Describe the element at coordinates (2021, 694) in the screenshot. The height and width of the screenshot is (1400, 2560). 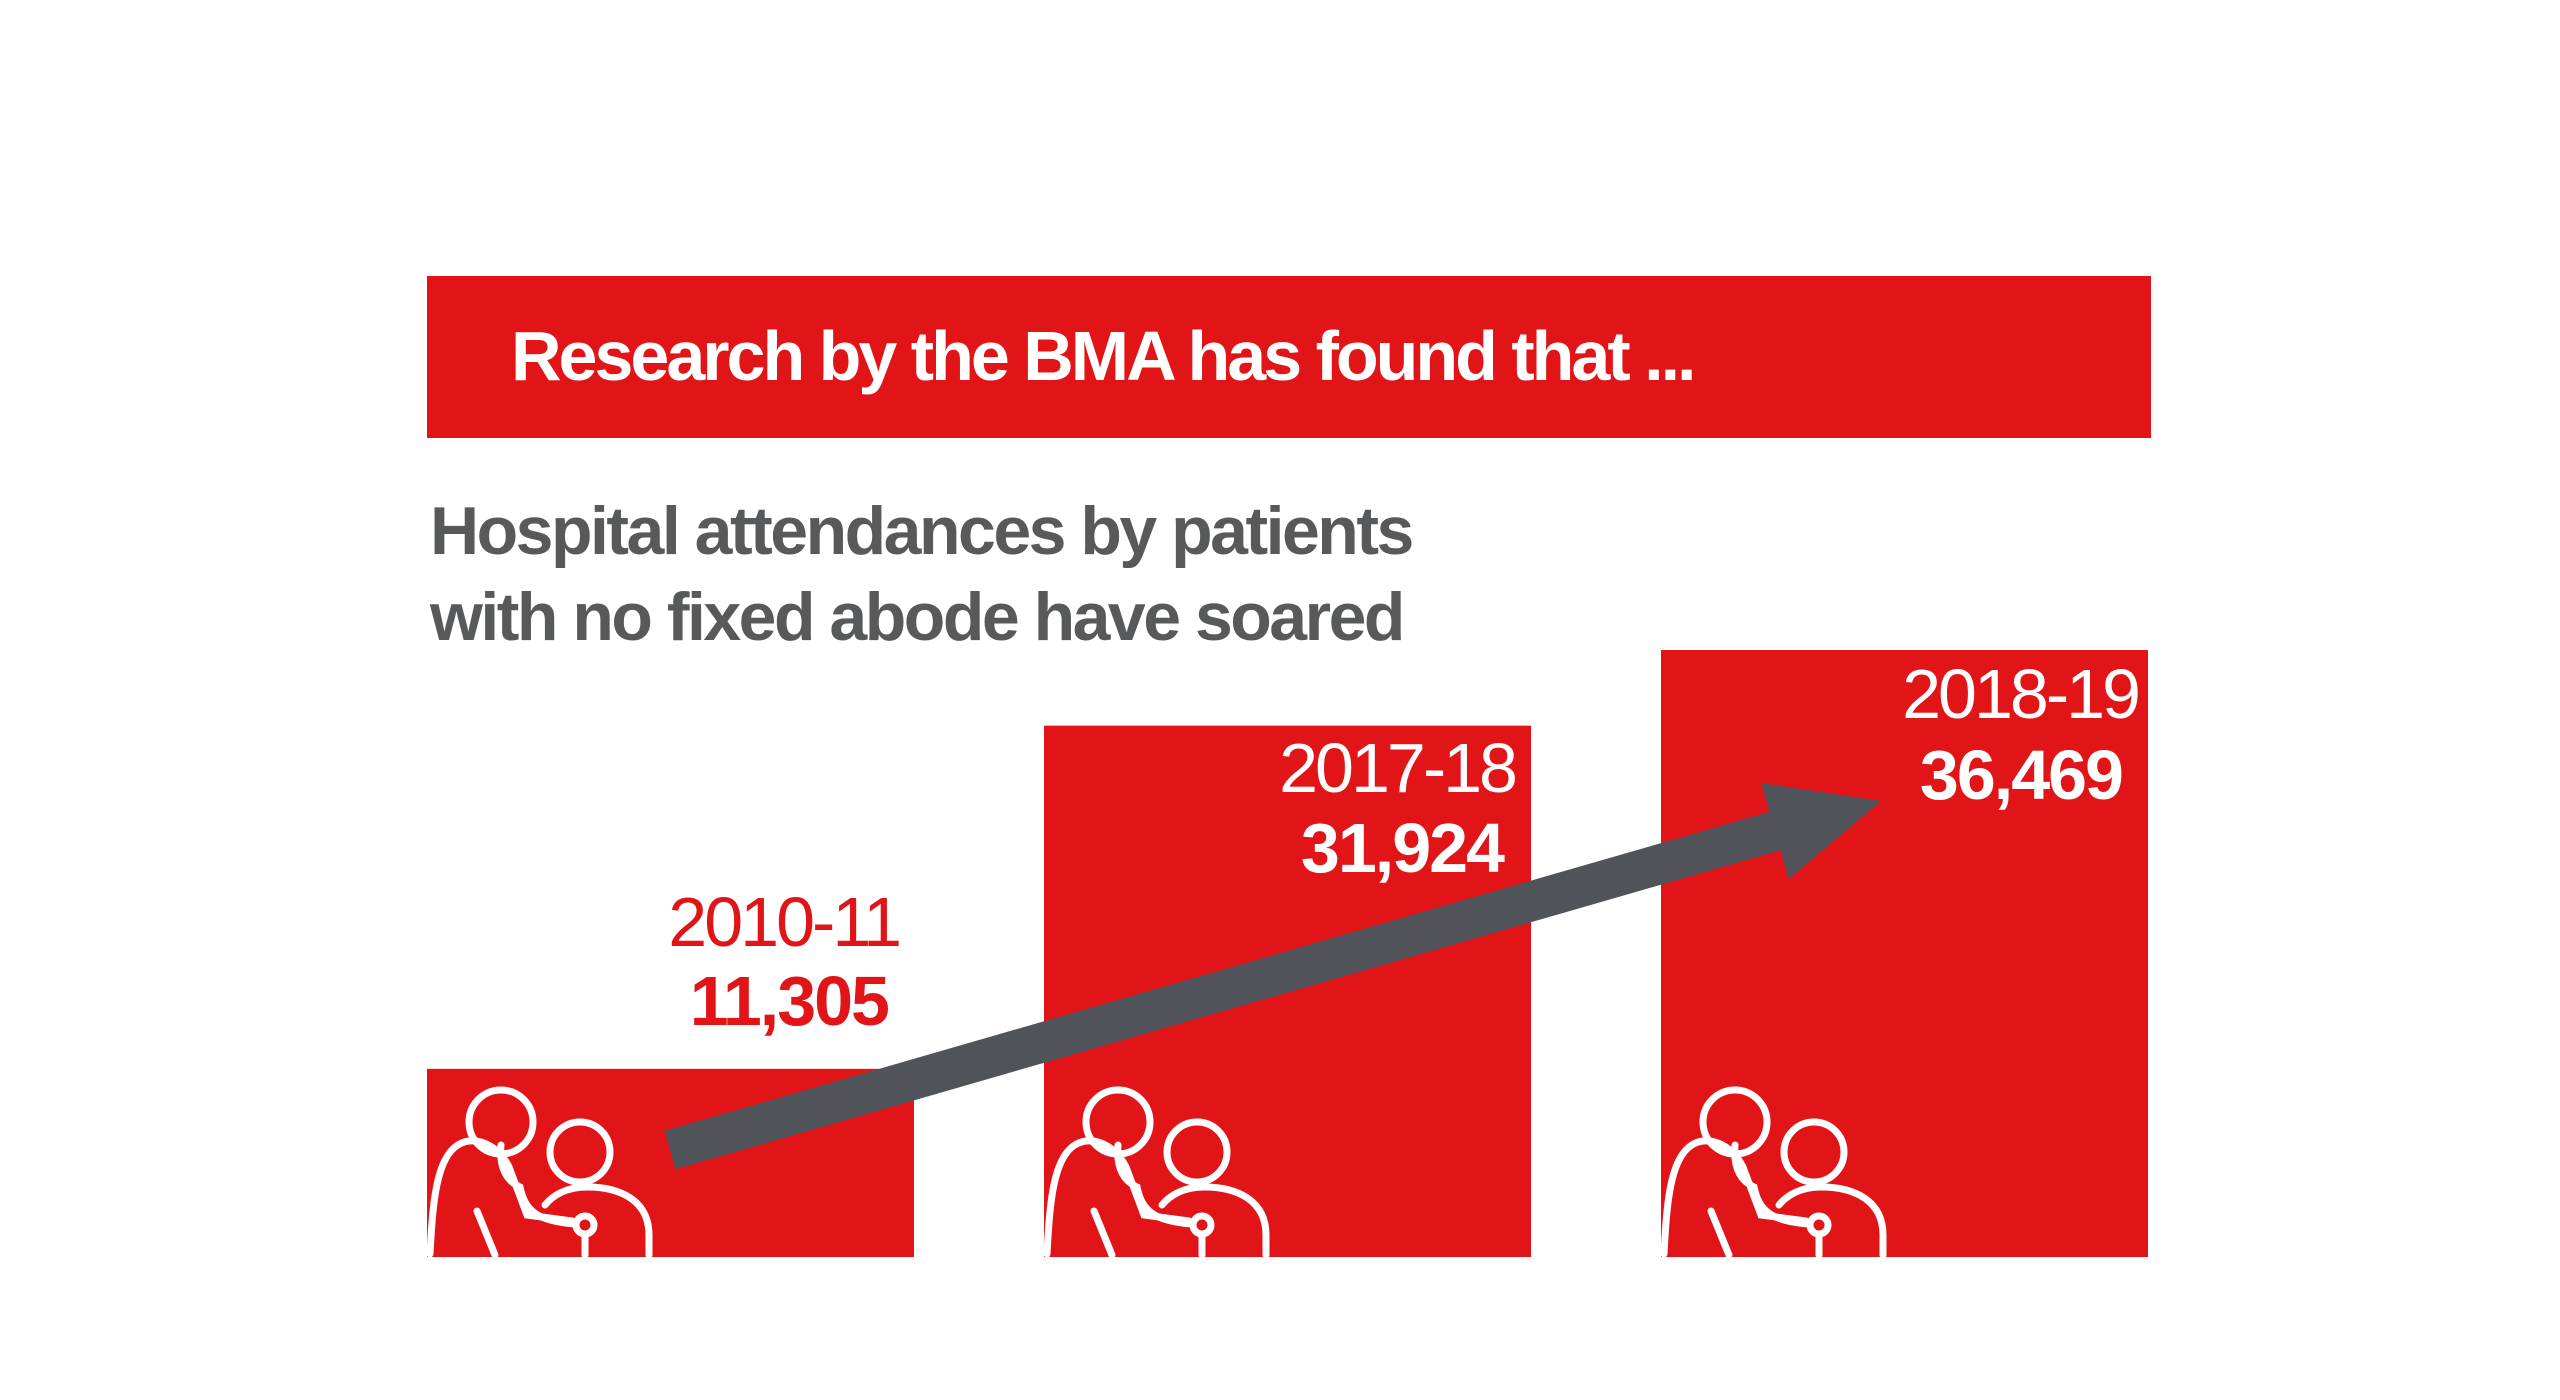
I see `category-label: 2018-19` at that location.